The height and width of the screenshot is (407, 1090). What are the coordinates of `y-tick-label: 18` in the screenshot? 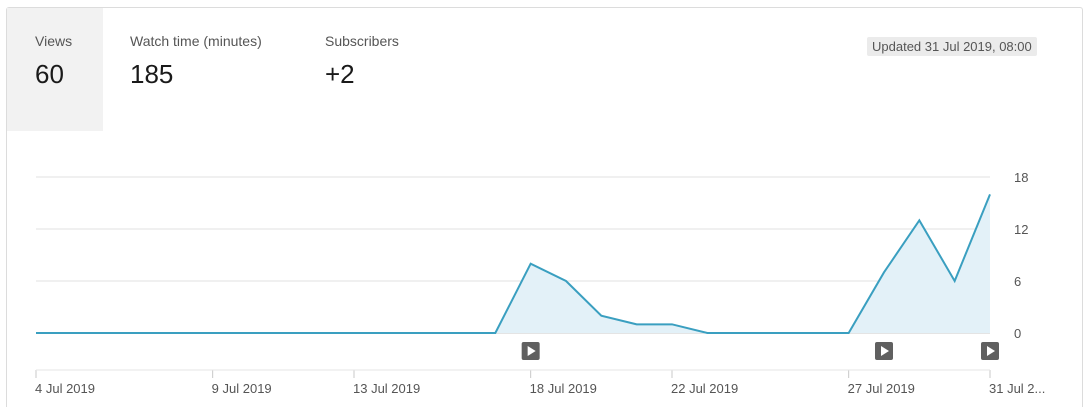 It's located at (1021, 177).